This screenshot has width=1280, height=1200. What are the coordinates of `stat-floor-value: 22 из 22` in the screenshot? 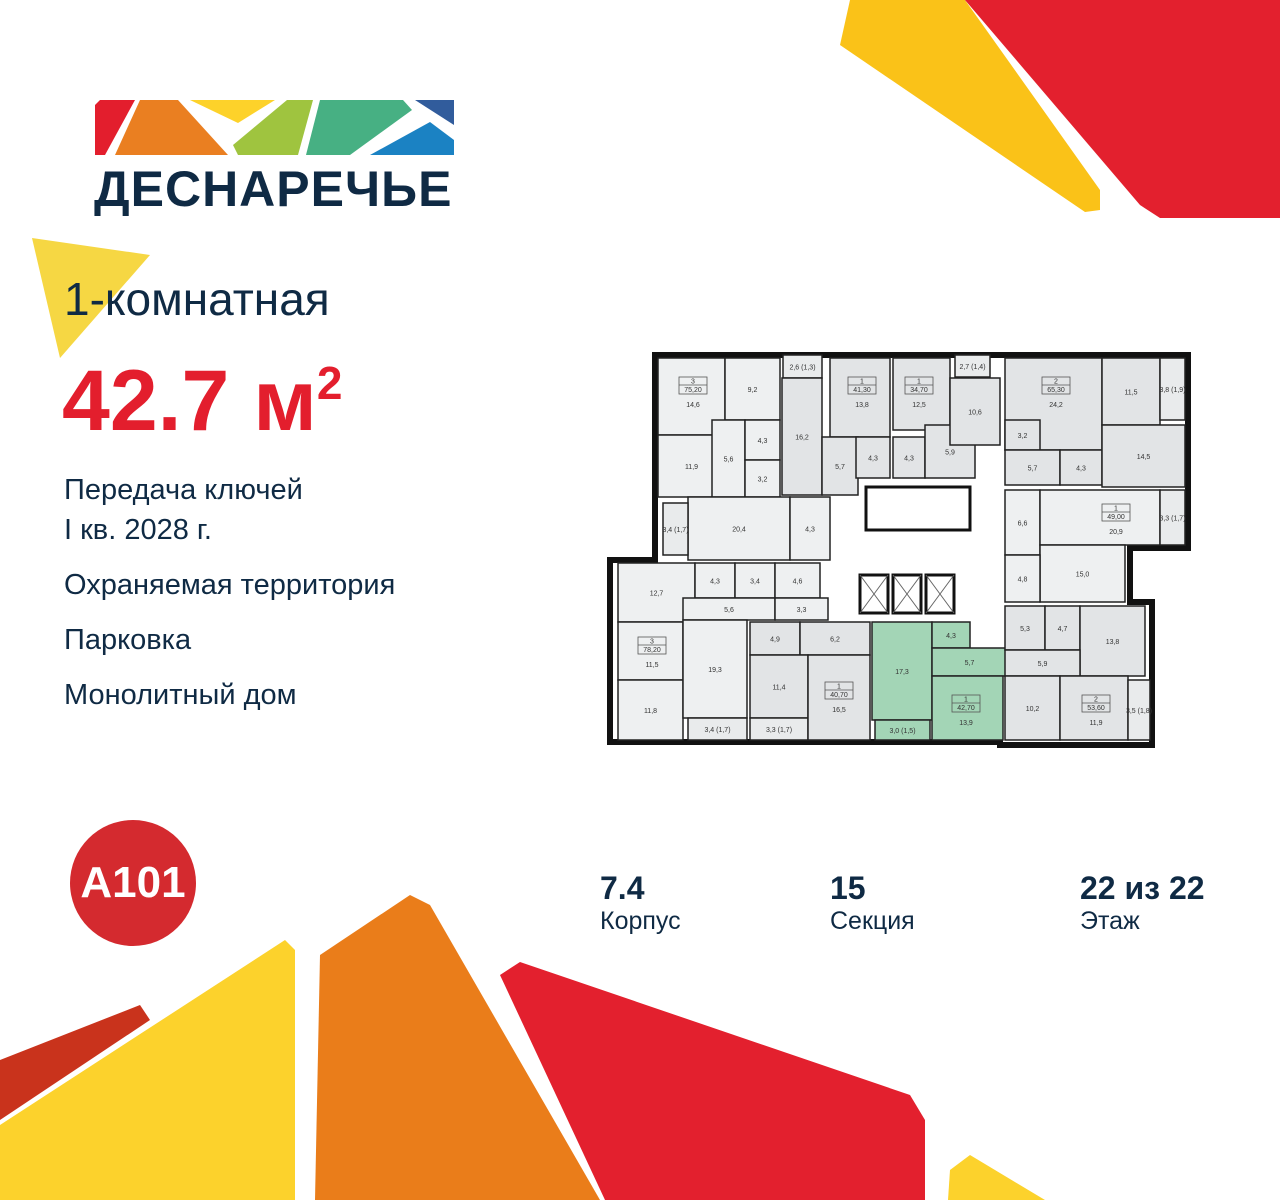 It's located at (1142, 888).